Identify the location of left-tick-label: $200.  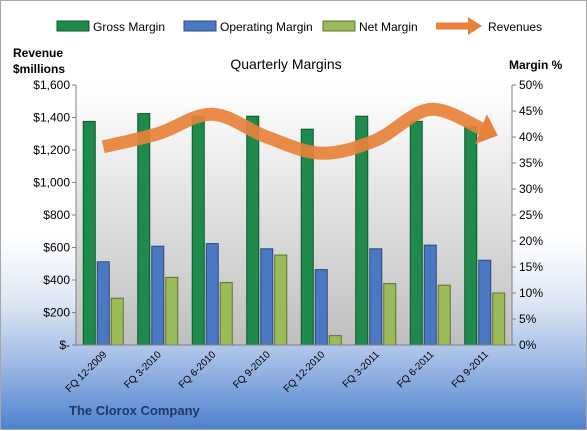
(56, 313).